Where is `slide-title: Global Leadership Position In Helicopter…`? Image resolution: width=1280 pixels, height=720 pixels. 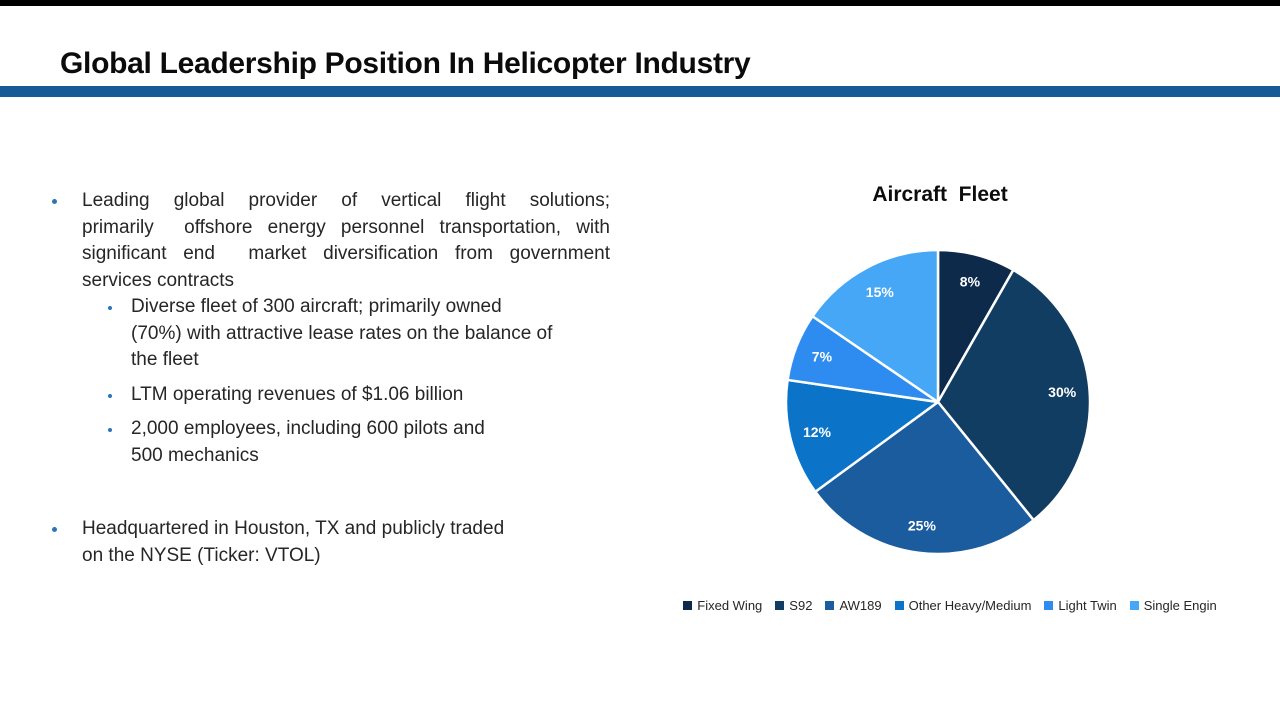 slide-title: Global Leadership Position In Helicopter… is located at coordinates (405, 64).